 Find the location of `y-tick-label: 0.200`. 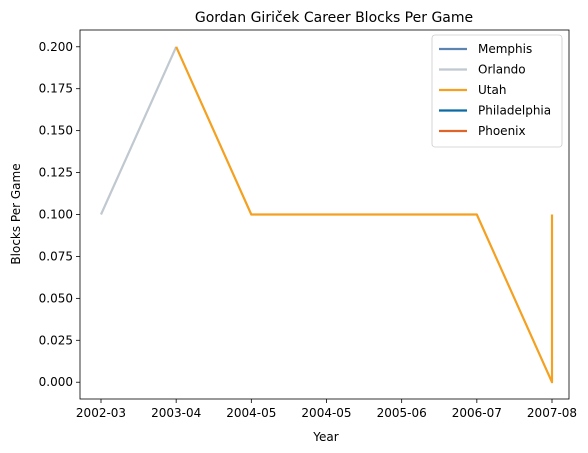

y-tick-label: 0.200 is located at coordinates (56, 47).